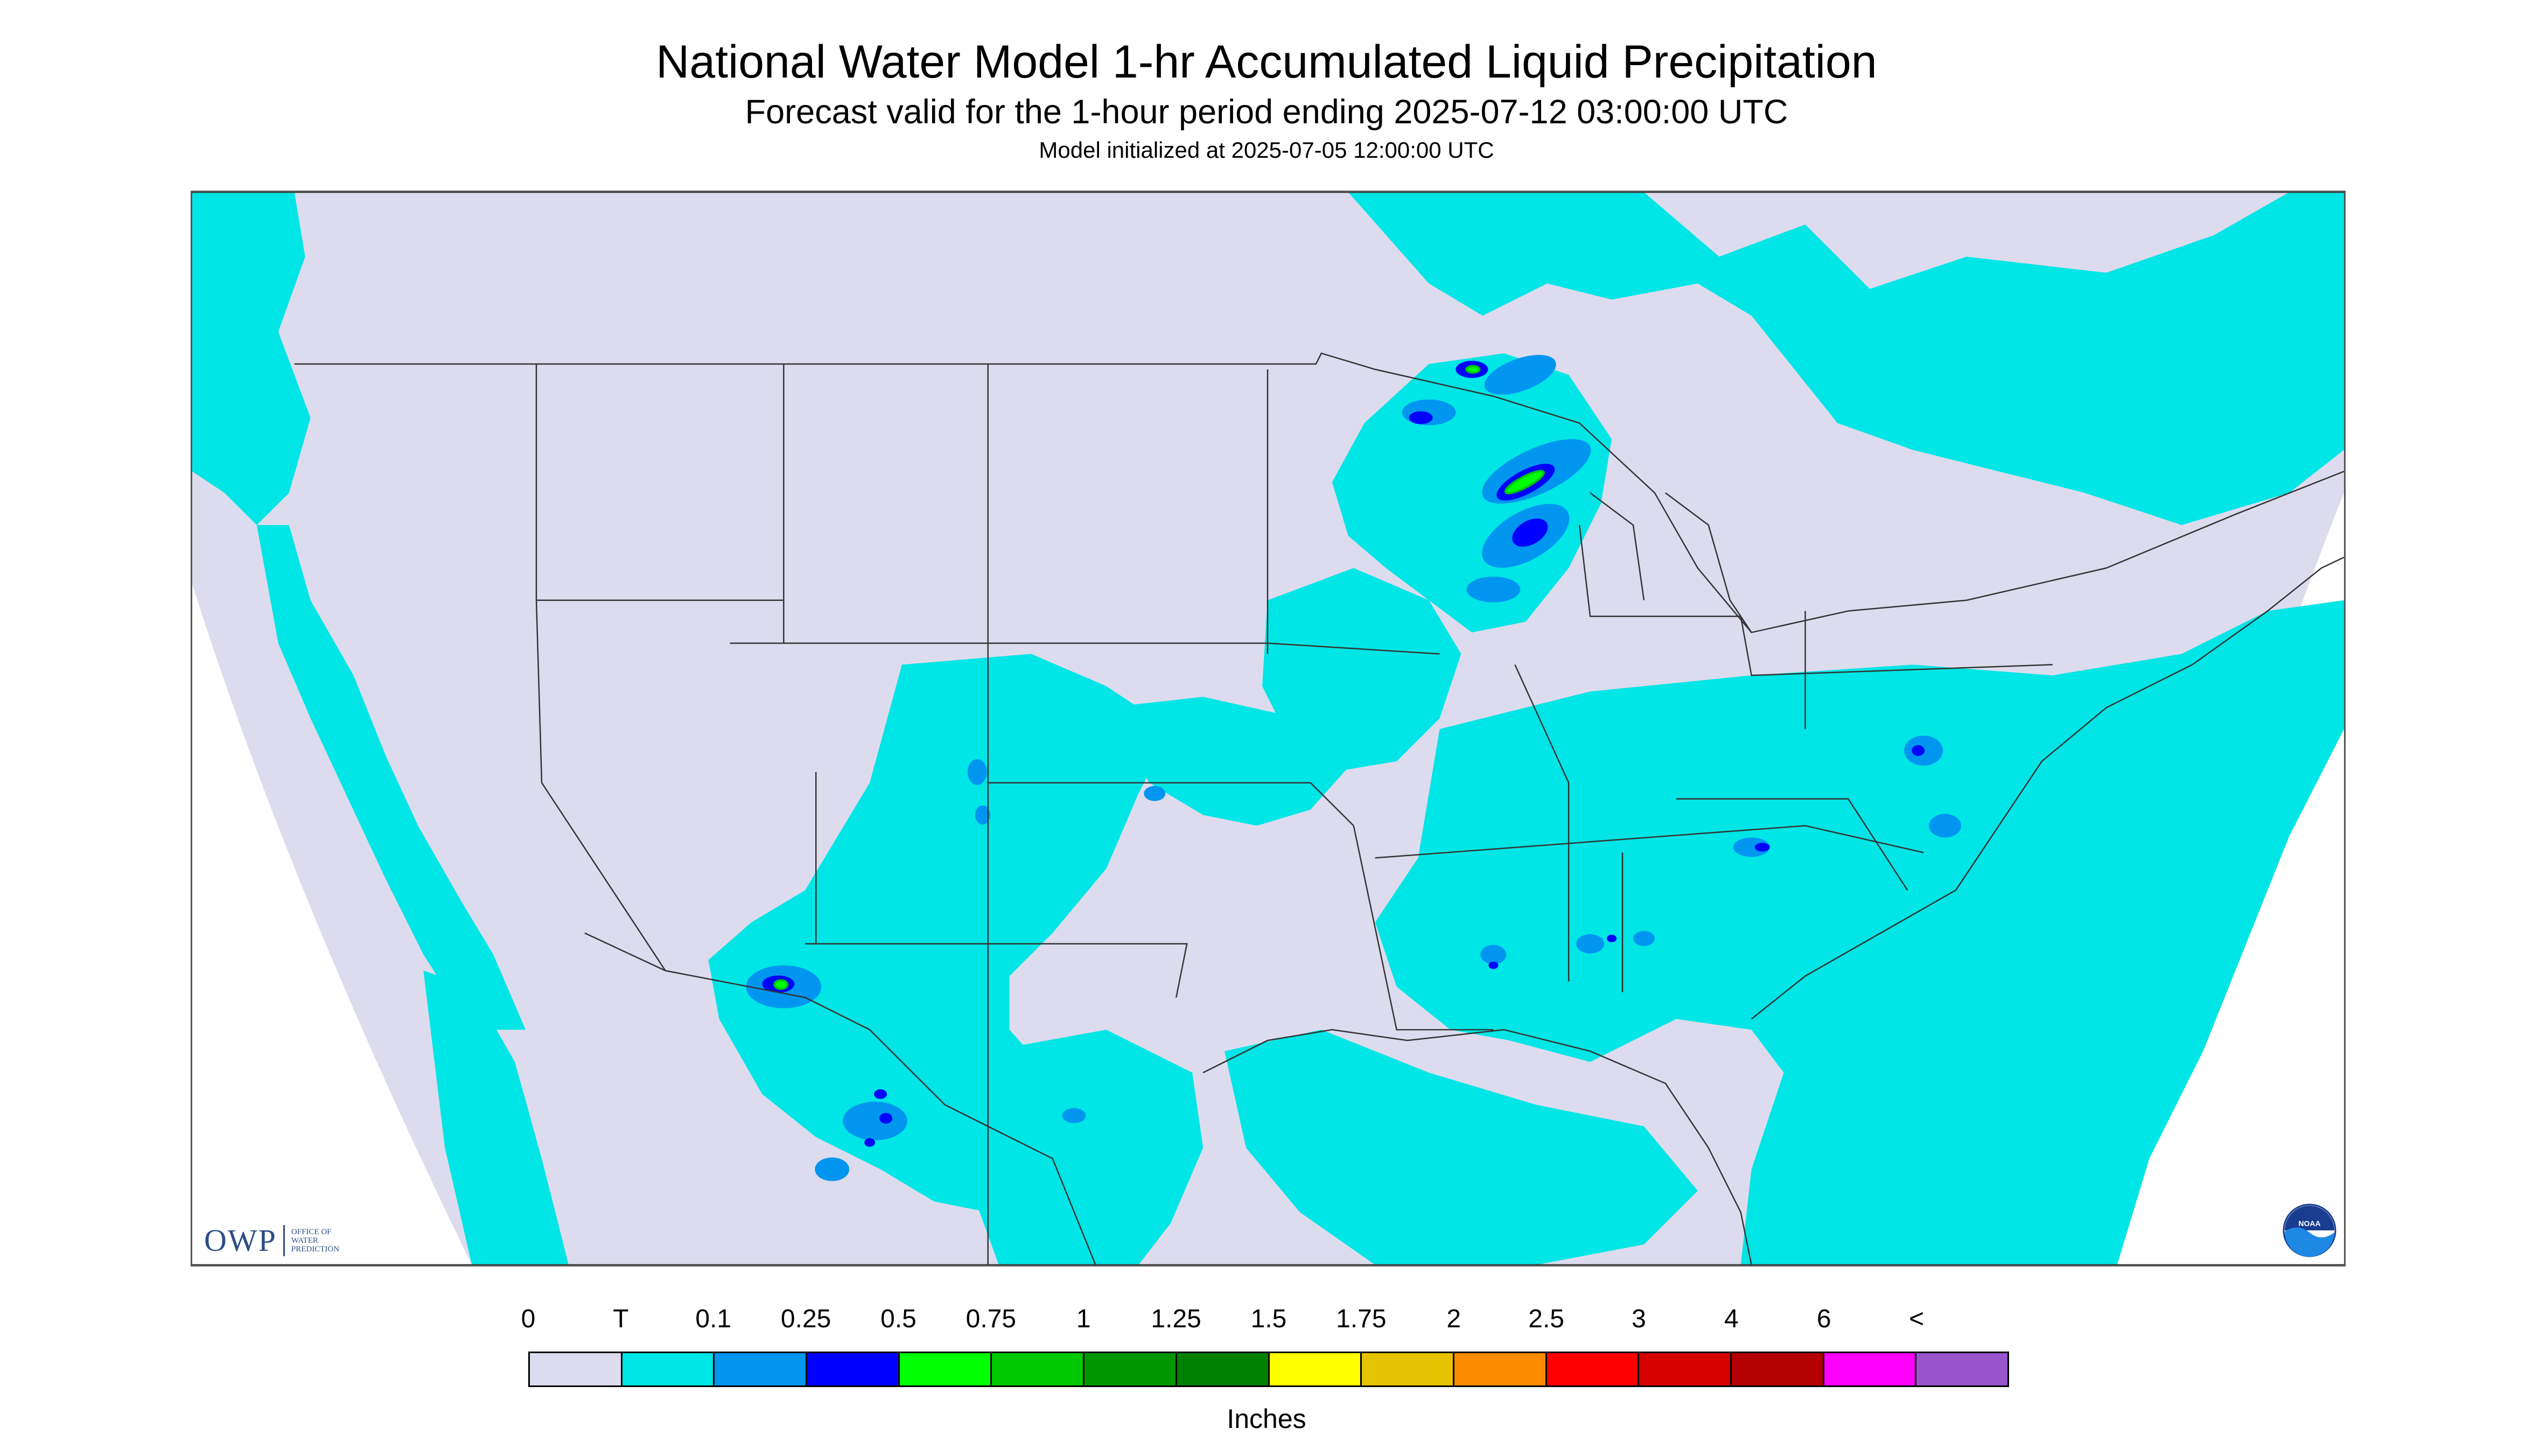 The height and width of the screenshot is (1456, 2533). I want to click on legend-tick-label: 1.5, so click(1268, 1319).